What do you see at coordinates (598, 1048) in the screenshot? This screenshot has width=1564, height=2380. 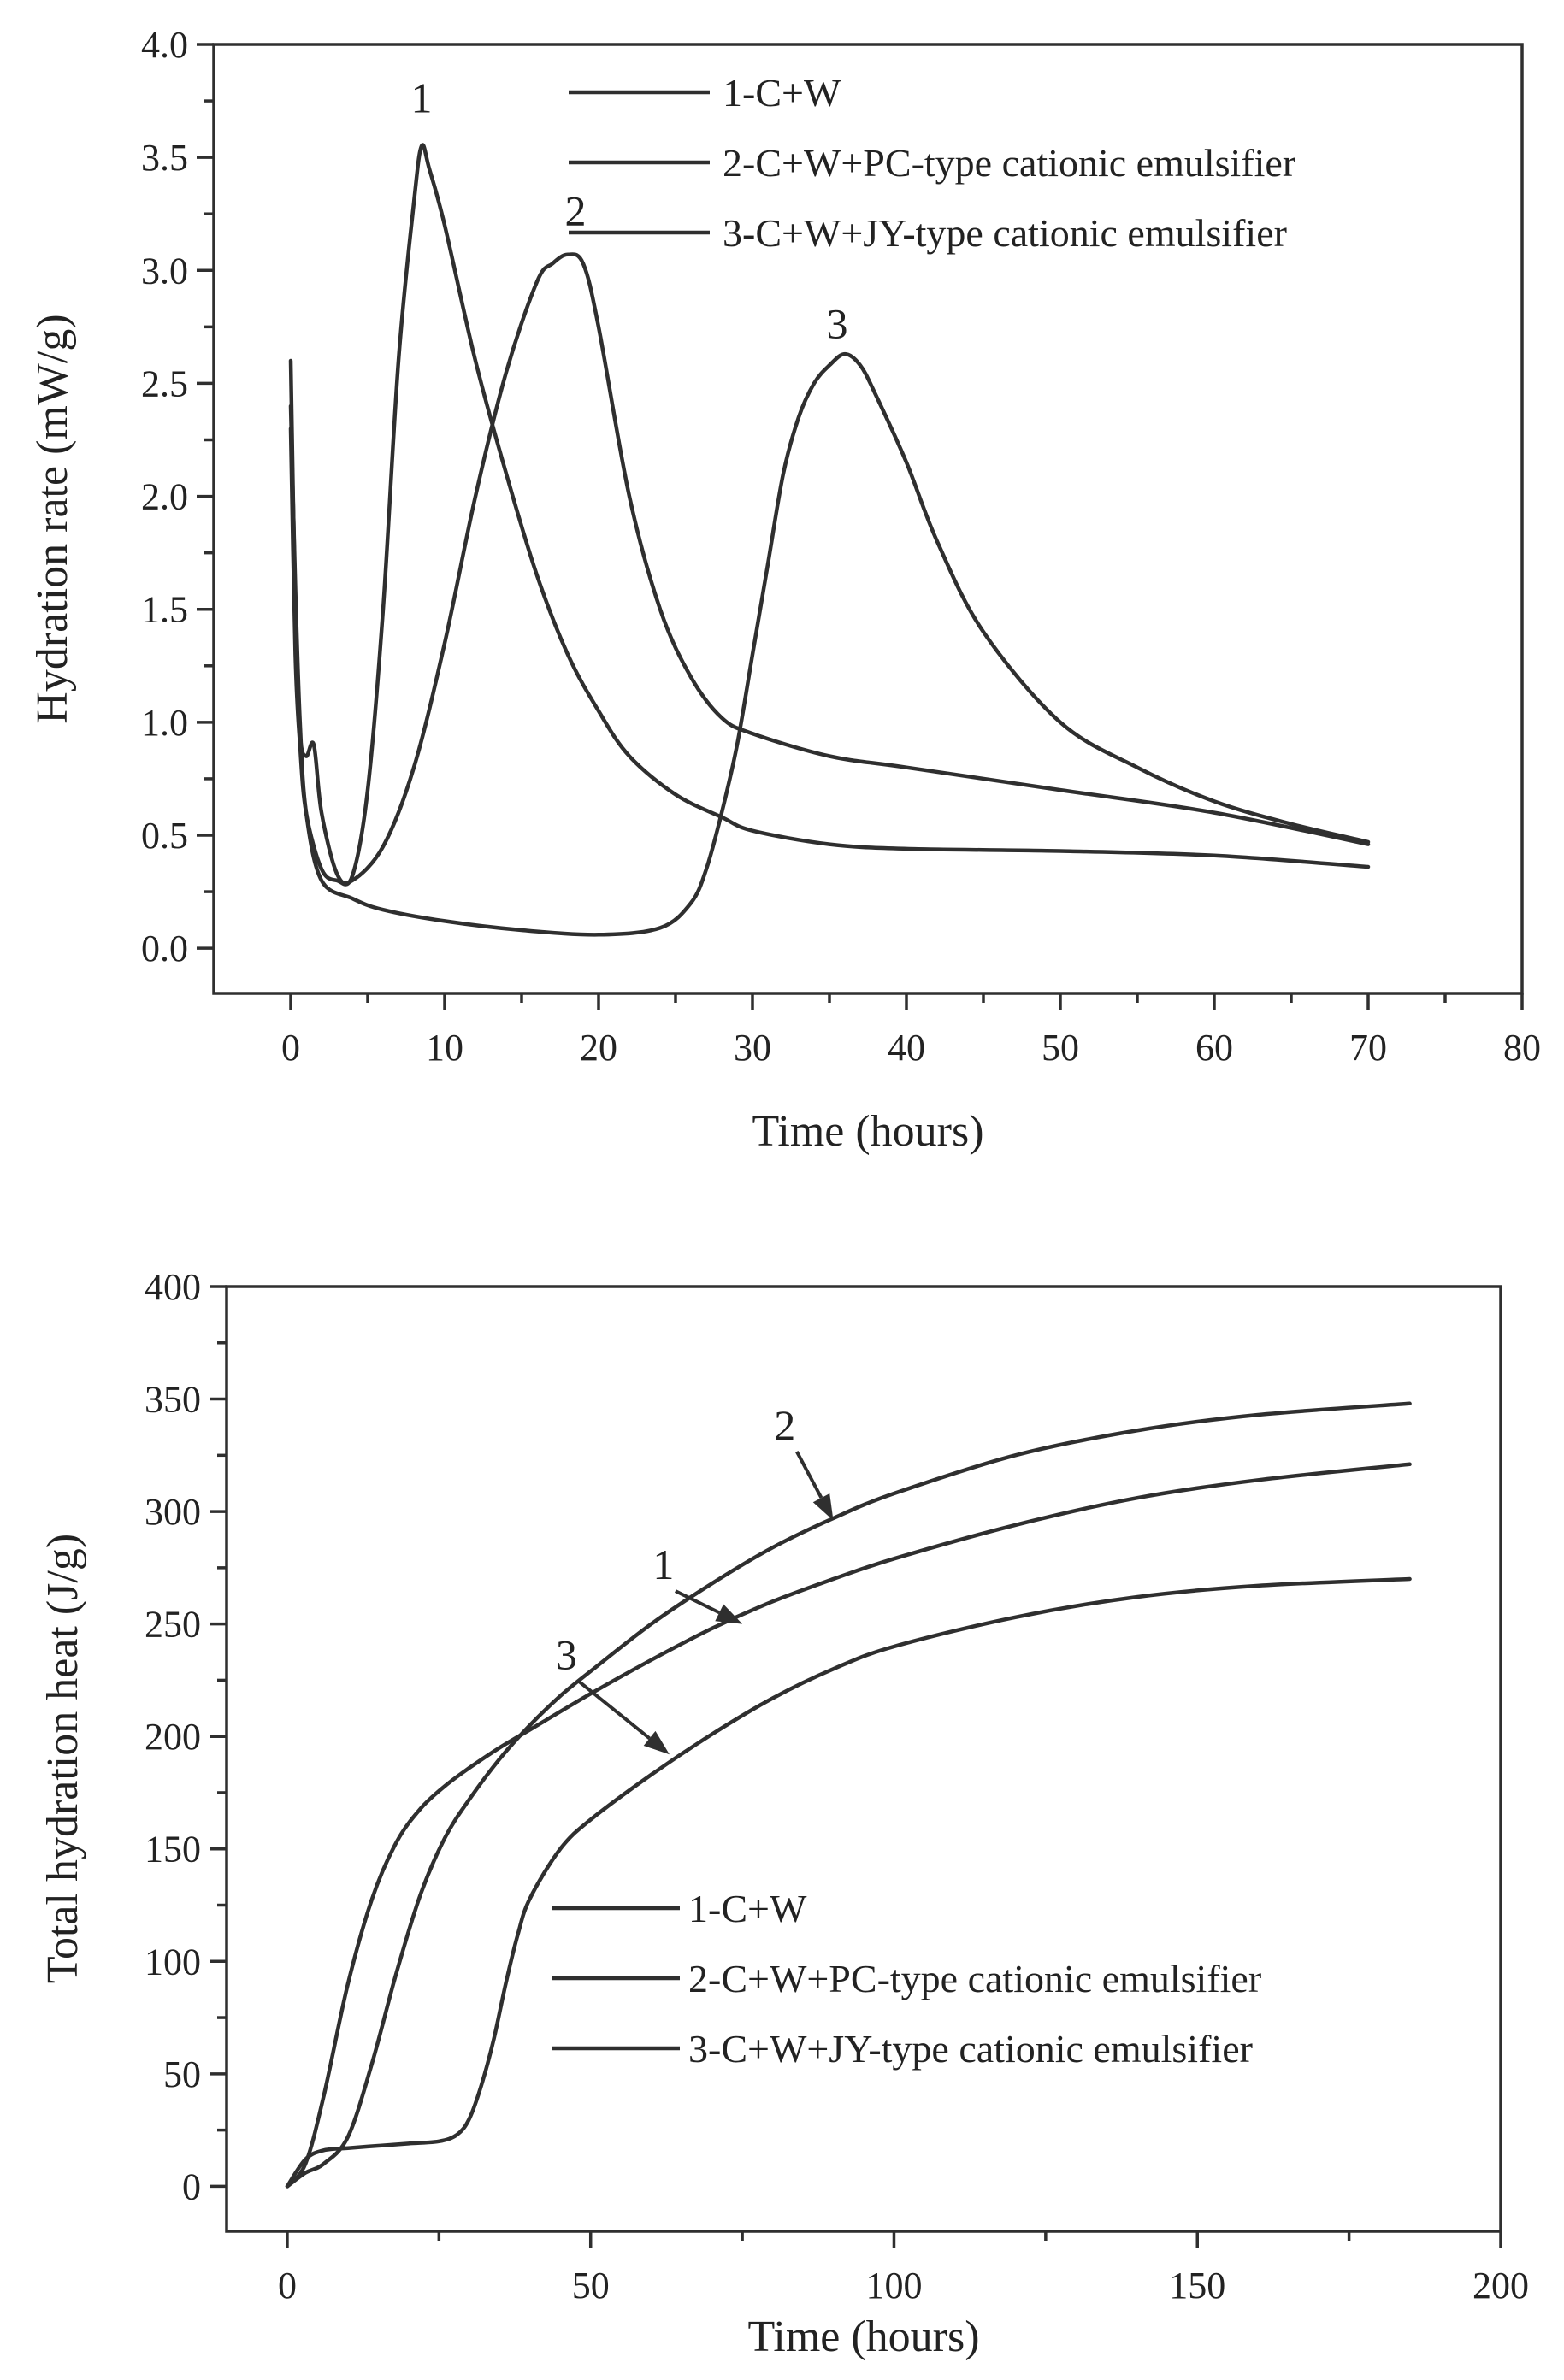 I see `x-tick-label: 20` at bounding box center [598, 1048].